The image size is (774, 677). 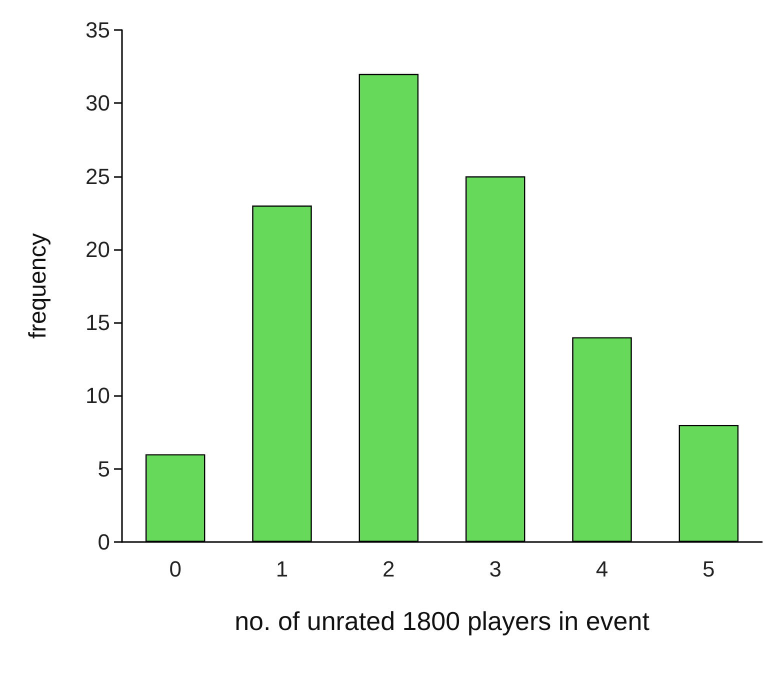 What do you see at coordinates (38, 286) in the screenshot?
I see `y-axis-title: frequency` at bounding box center [38, 286].